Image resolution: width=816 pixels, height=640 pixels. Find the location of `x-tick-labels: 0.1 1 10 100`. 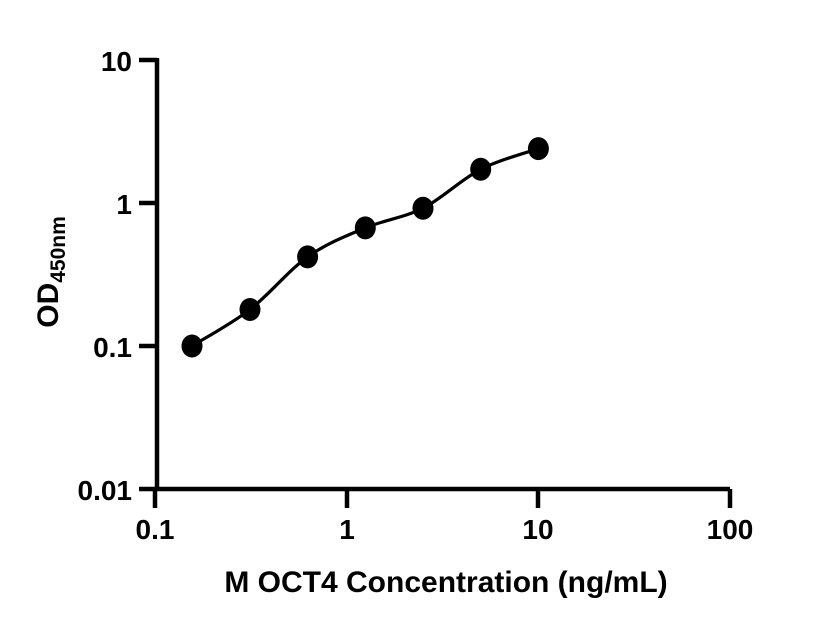

x-tick-labels: 0.1 1 10 100 is located at coordinates (445, 529).